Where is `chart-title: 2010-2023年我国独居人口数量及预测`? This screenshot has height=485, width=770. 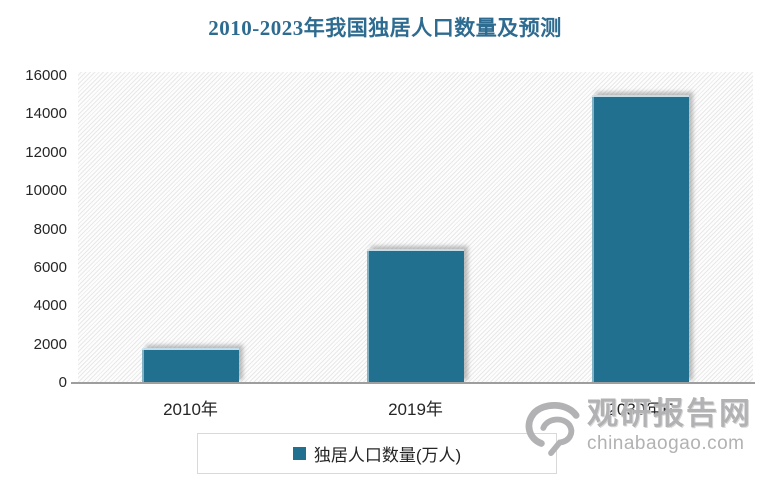
chart-title: 2010-2023年我国独居人口数量及预测 is located at coordinates (385, 28).